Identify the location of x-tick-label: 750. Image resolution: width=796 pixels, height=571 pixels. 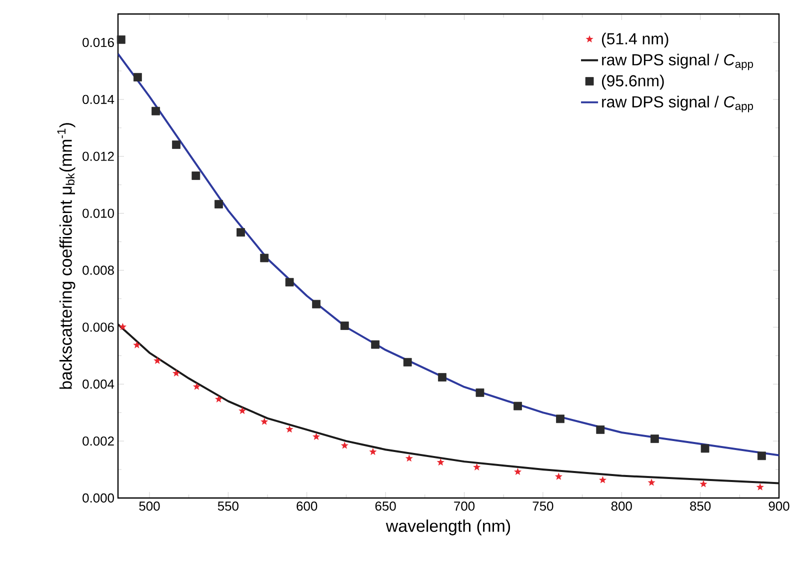
(543, 506).